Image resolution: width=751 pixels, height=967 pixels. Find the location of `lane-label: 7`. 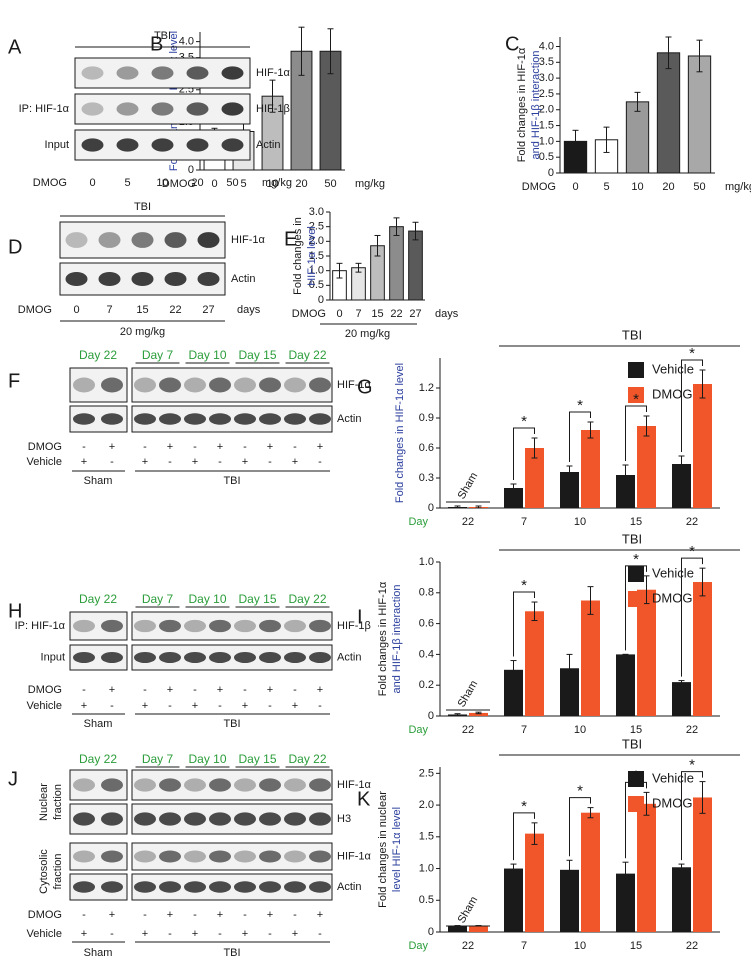

lane-label: 7 is located at coordinates (109, 310).